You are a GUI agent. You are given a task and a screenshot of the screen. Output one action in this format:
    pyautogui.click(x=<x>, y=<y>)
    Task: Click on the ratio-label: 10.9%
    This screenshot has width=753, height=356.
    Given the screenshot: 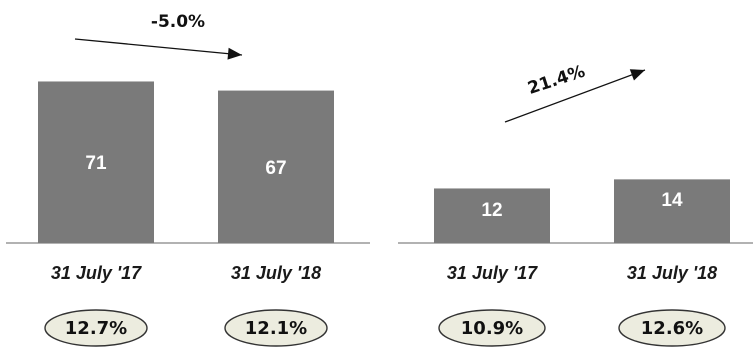 What is the action you would take?
    pyautogui.click(x=492, y=328)
    